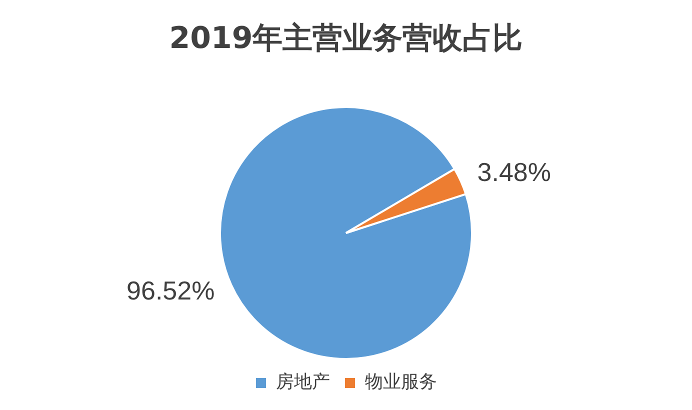 This screenshot has height=410, width=692. I want to click on legend-label: 房地产, so click(303, 382).